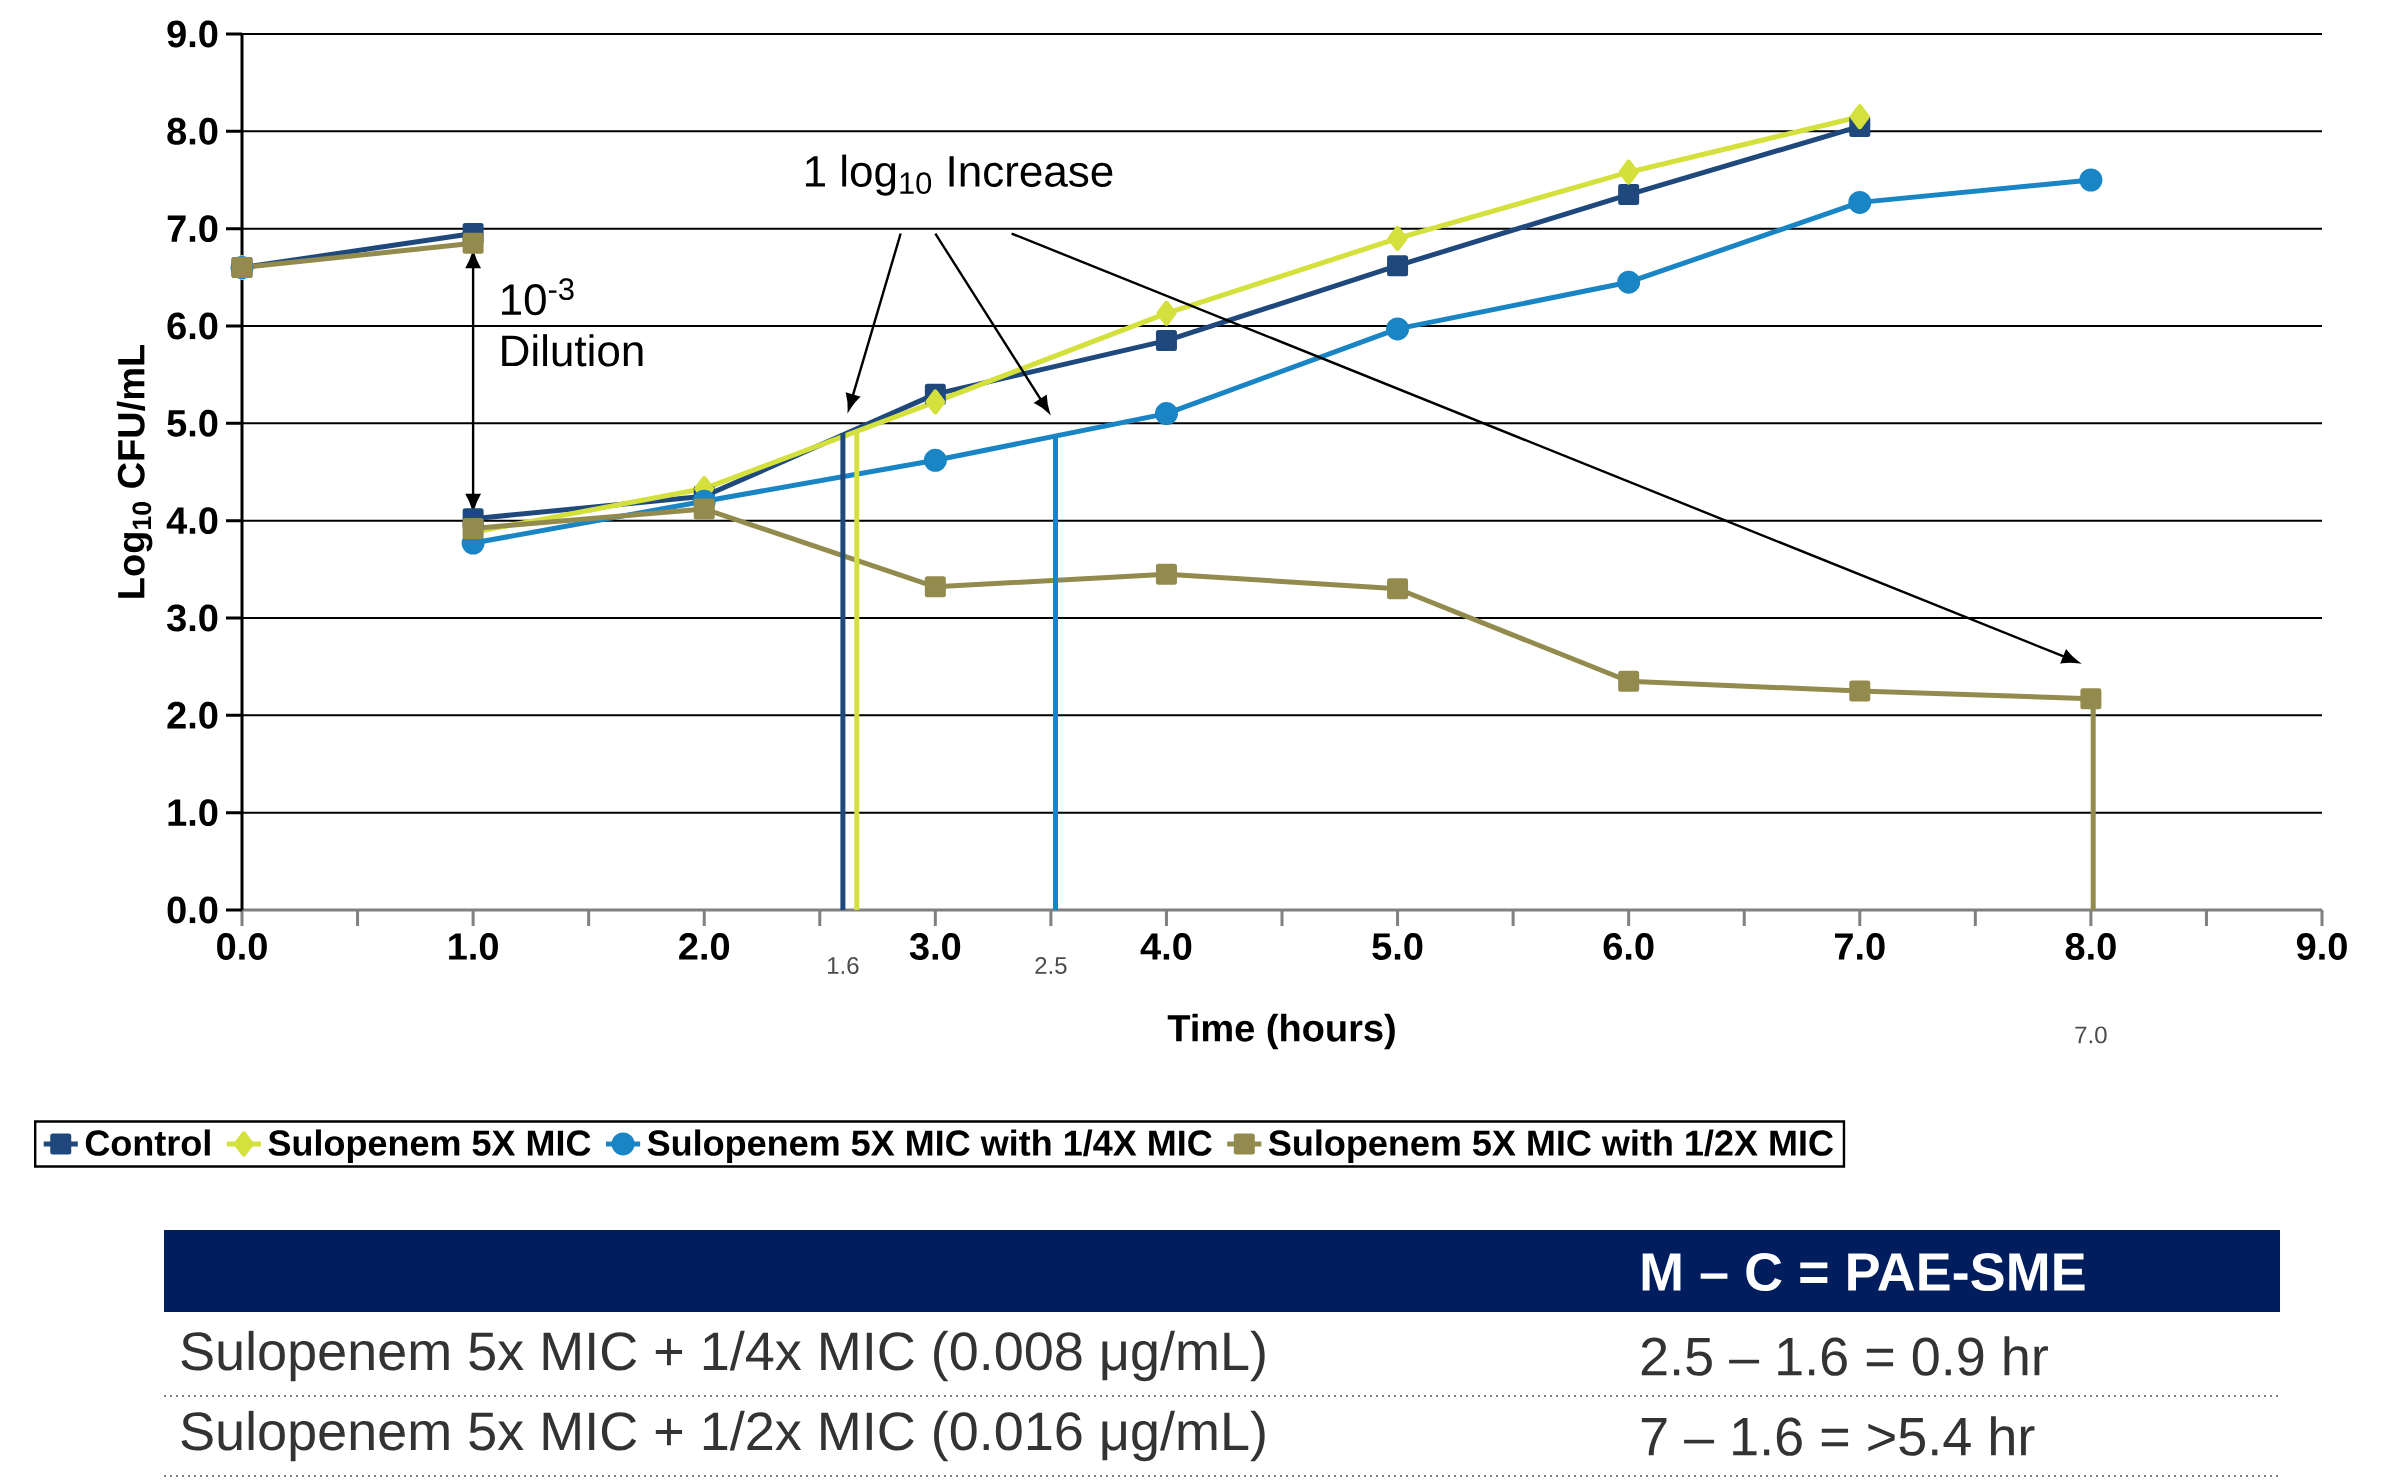  What do you see at coordinates (929, 1146) in the screenshot?
I see `legend-label: Sulopenem 5X MIC with 1/4X MIC` at bounding box center [929, 1146].